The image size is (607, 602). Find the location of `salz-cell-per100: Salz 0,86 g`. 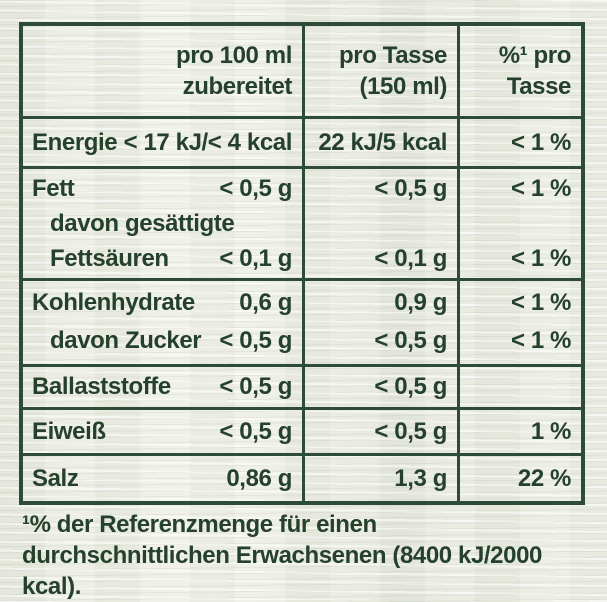

salz-cell-per100: Salz 0,86 g is located at coordinates (164, 478).